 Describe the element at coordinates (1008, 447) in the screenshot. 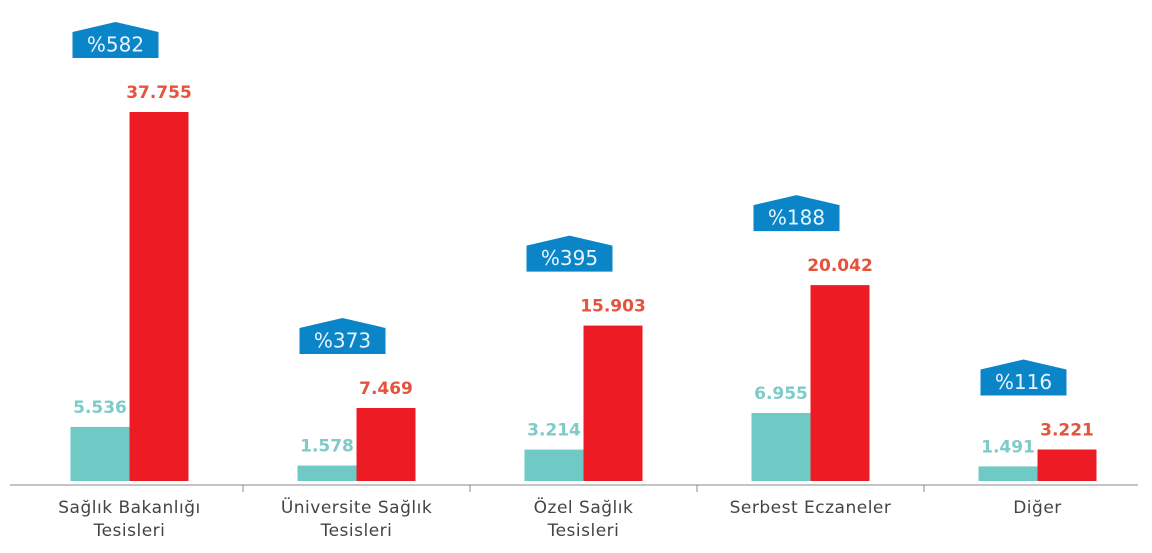

I see `value-label: 1.491` at that location.